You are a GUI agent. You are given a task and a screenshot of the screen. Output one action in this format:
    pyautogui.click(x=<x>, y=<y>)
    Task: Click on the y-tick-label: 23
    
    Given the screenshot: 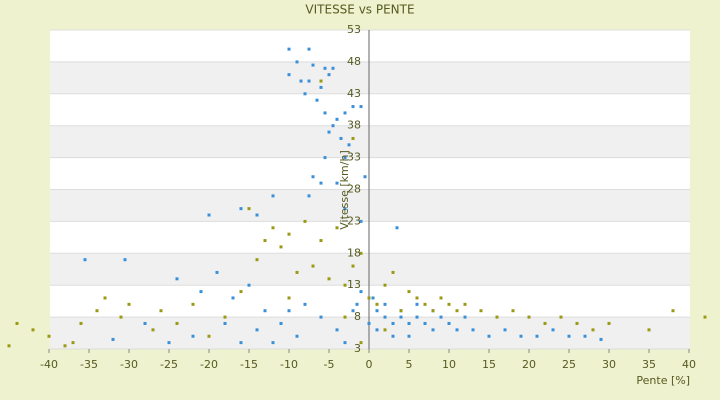 What is the action you would take?
    pyautogui.click(x=354, y=220)
    